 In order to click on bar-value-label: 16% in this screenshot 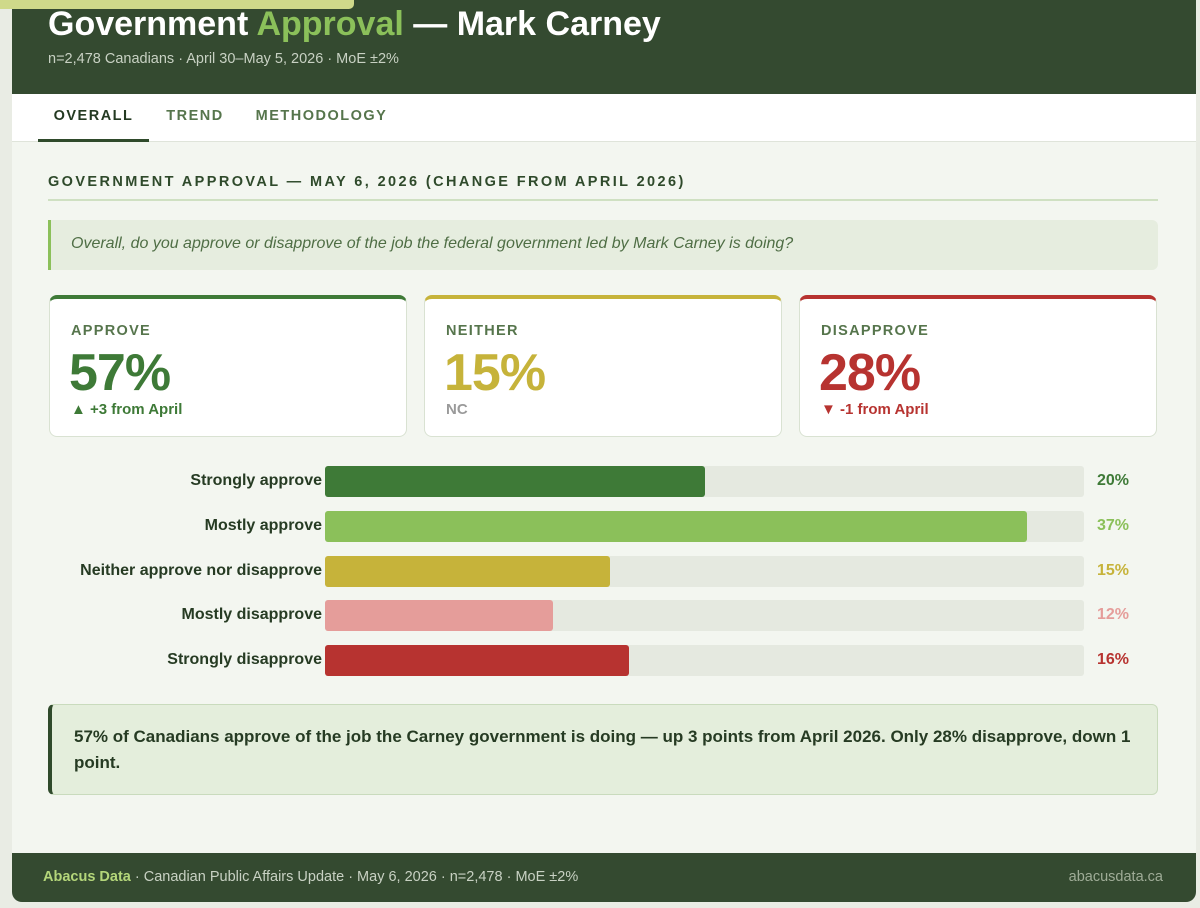, I will do `click(1113, 659)`.